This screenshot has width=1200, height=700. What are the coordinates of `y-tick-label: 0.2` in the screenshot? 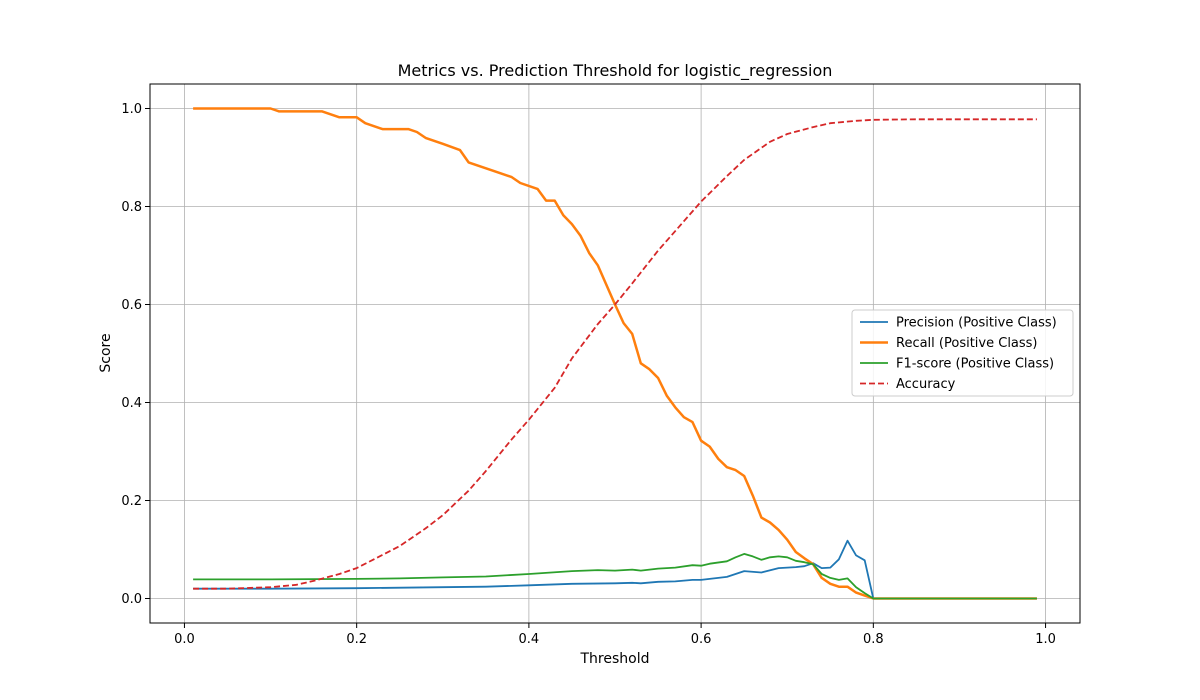 It's located at (131, 501).